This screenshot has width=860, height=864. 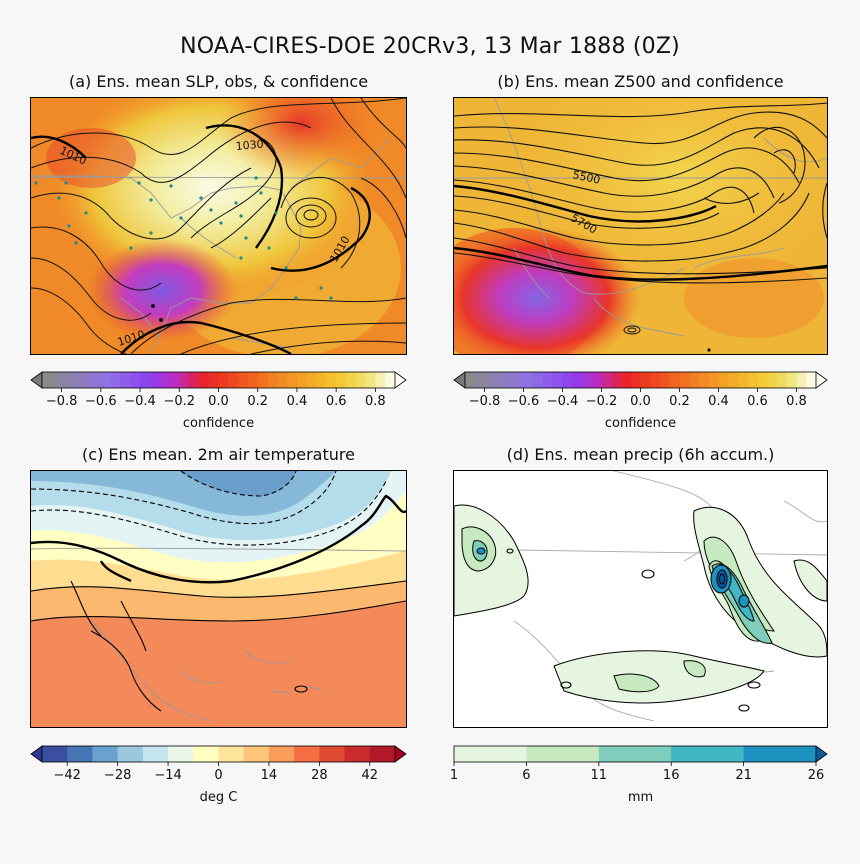 I want to click on colorbar-confidence-a: −0.8 −0.6 −0.4 −0.2 0.0 0.2 0.4 0.6 0.8, so click(x=218, y=388).